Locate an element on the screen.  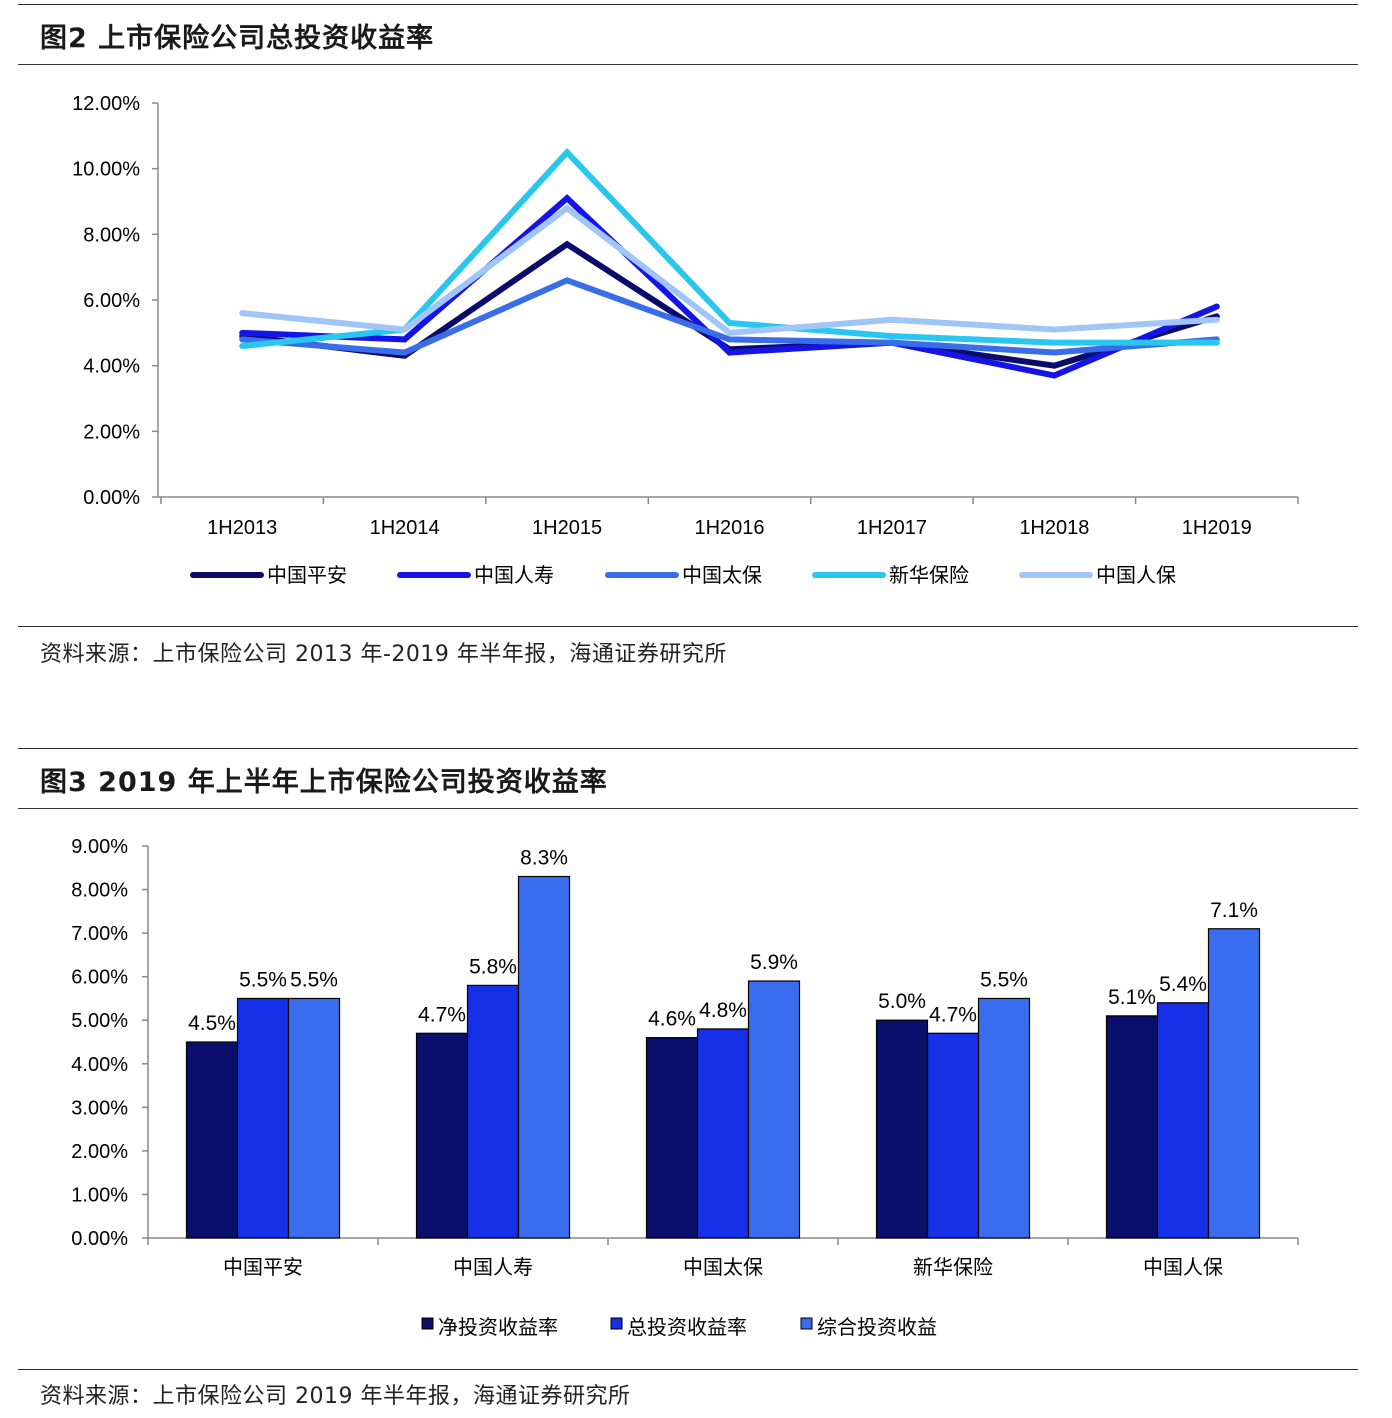
figure2-bottom-rule is located at coordinates (688, 626).